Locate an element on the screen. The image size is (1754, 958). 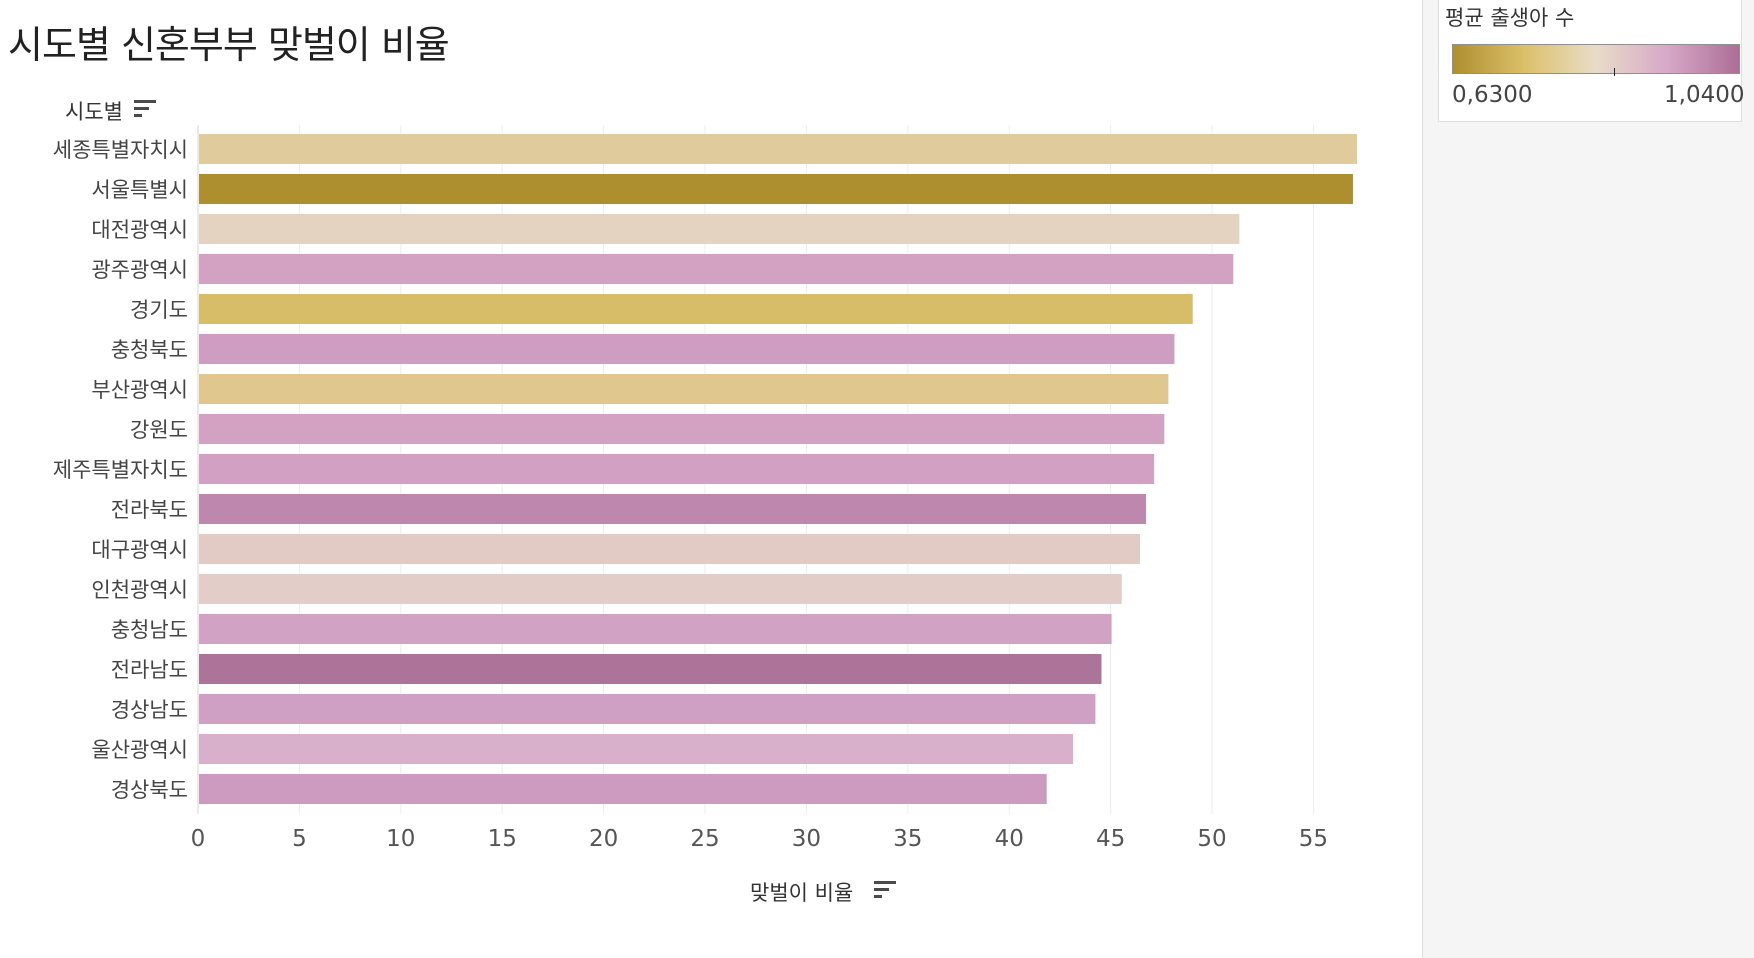
value-sort-icon is located at coordinates (885, 889).